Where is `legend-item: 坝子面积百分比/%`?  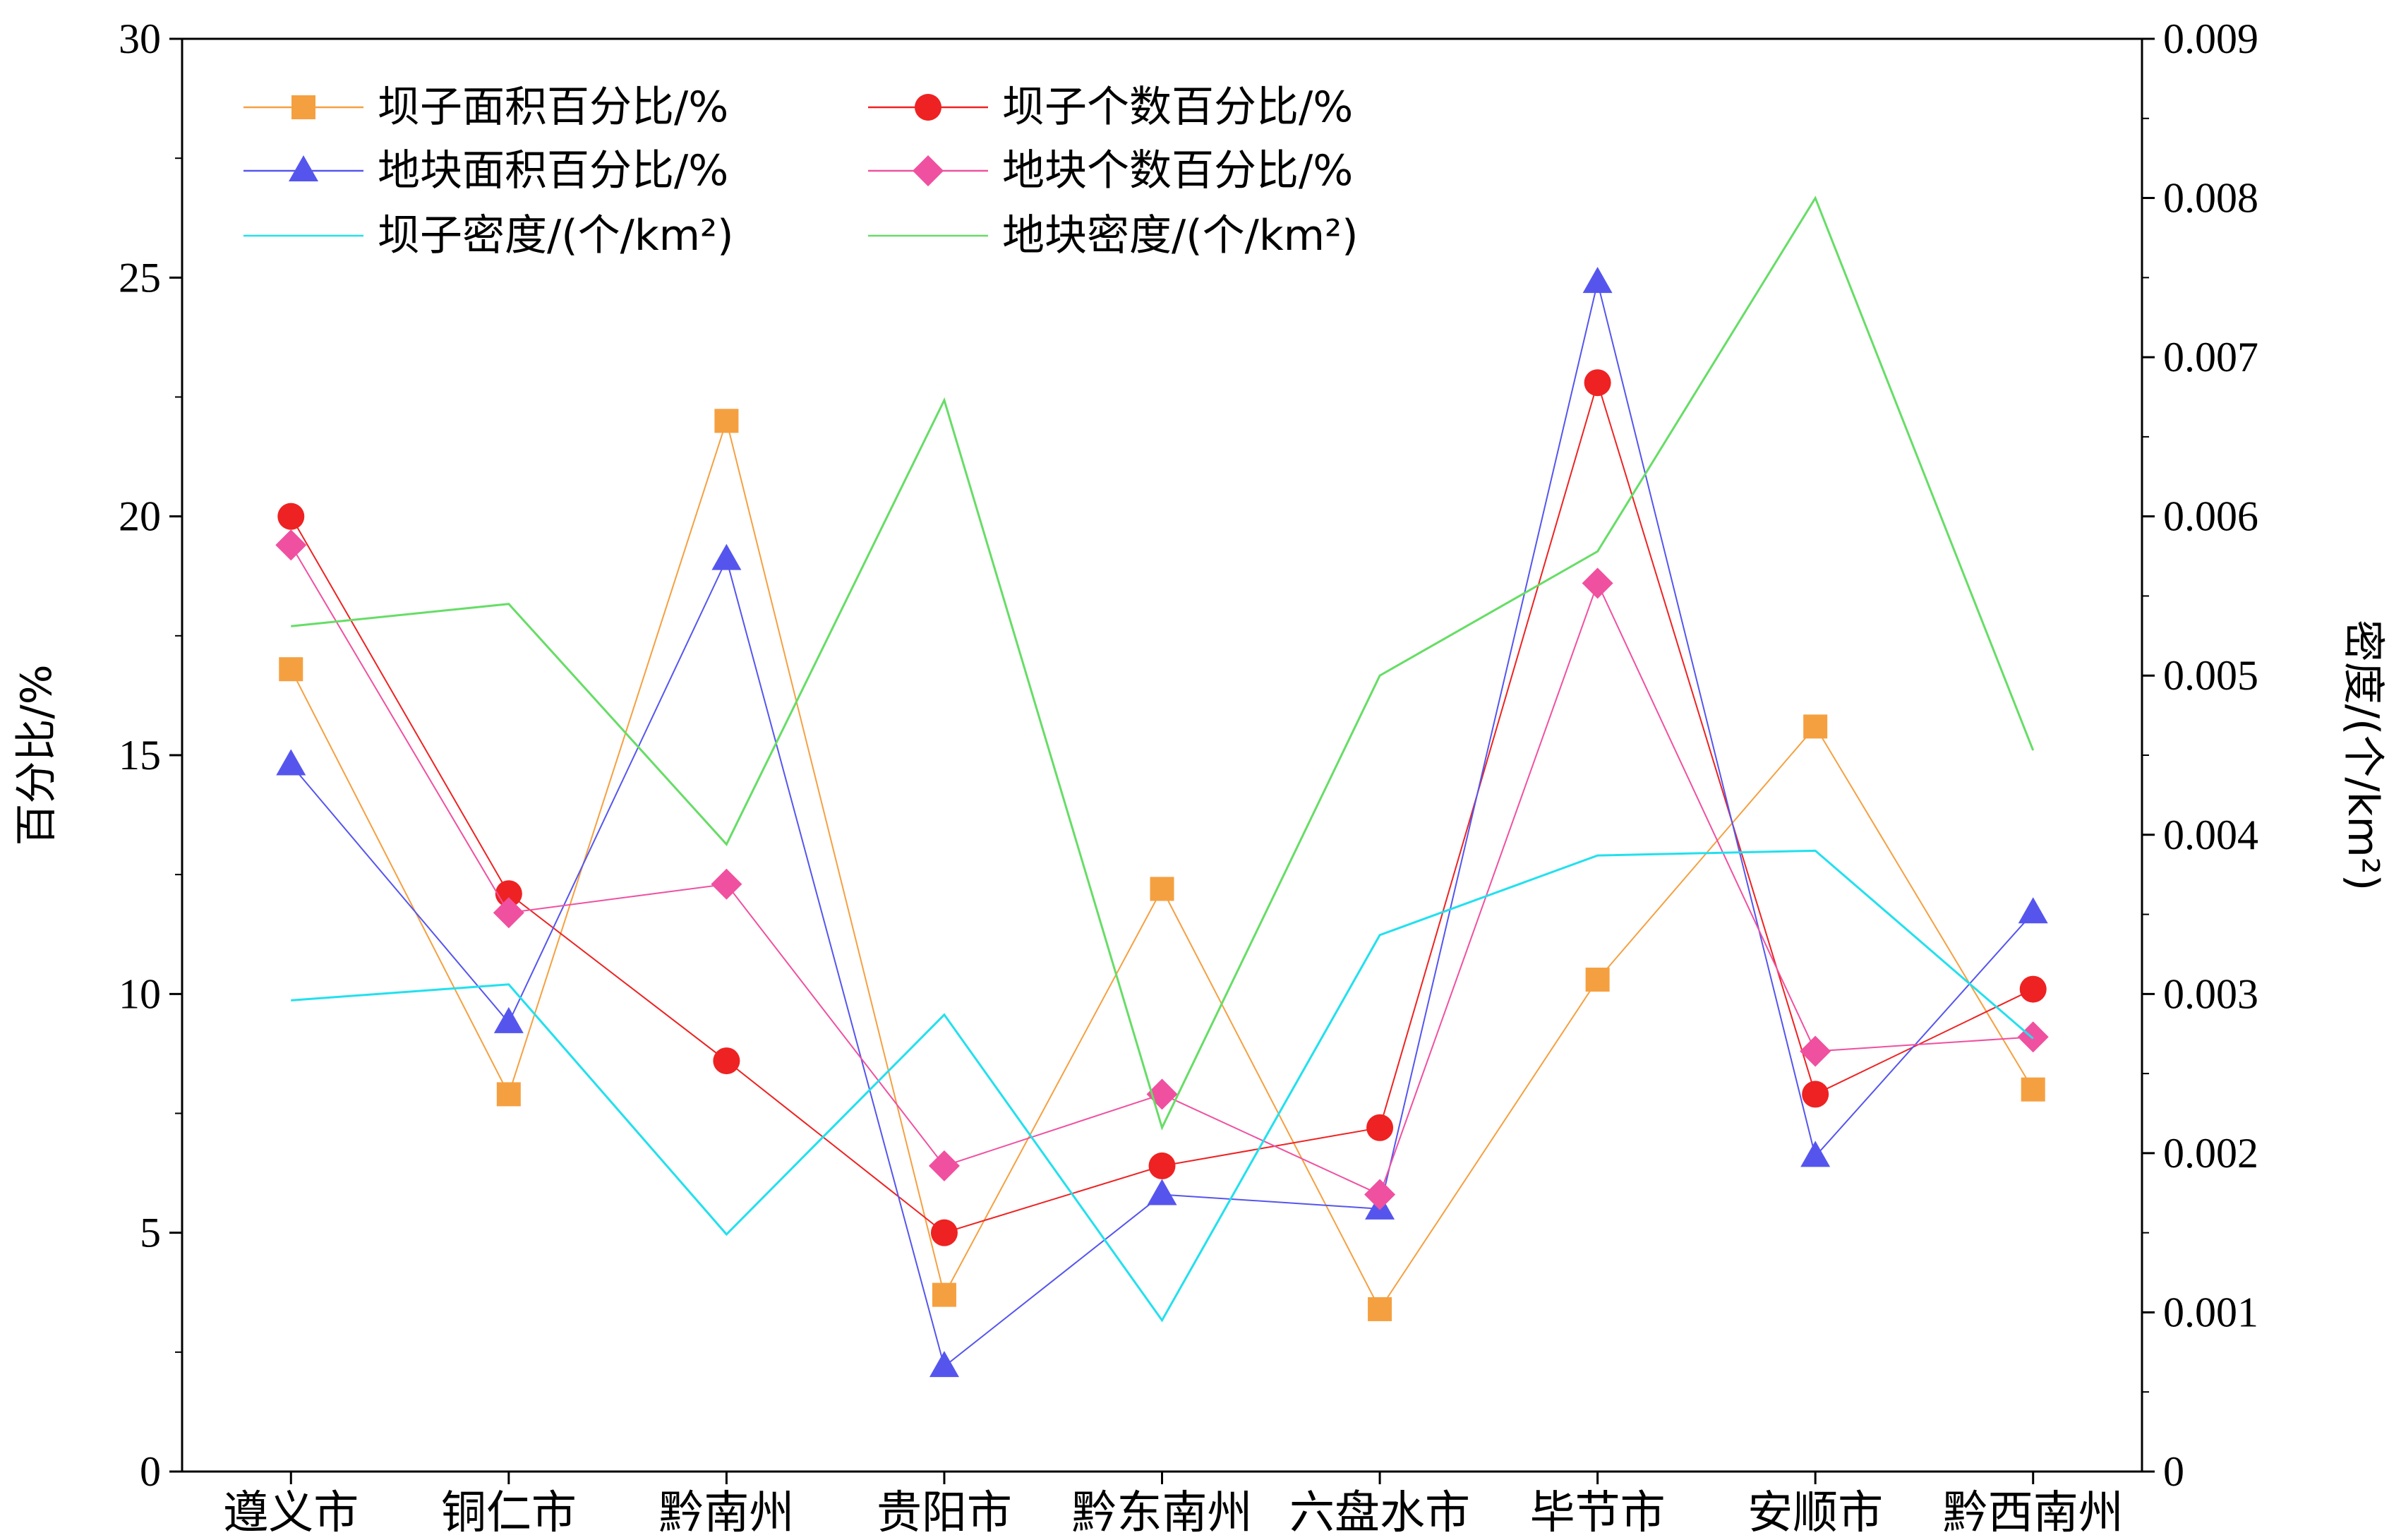
legend-item: 坝子面积百分比/% is located at coordinates (485, 107).